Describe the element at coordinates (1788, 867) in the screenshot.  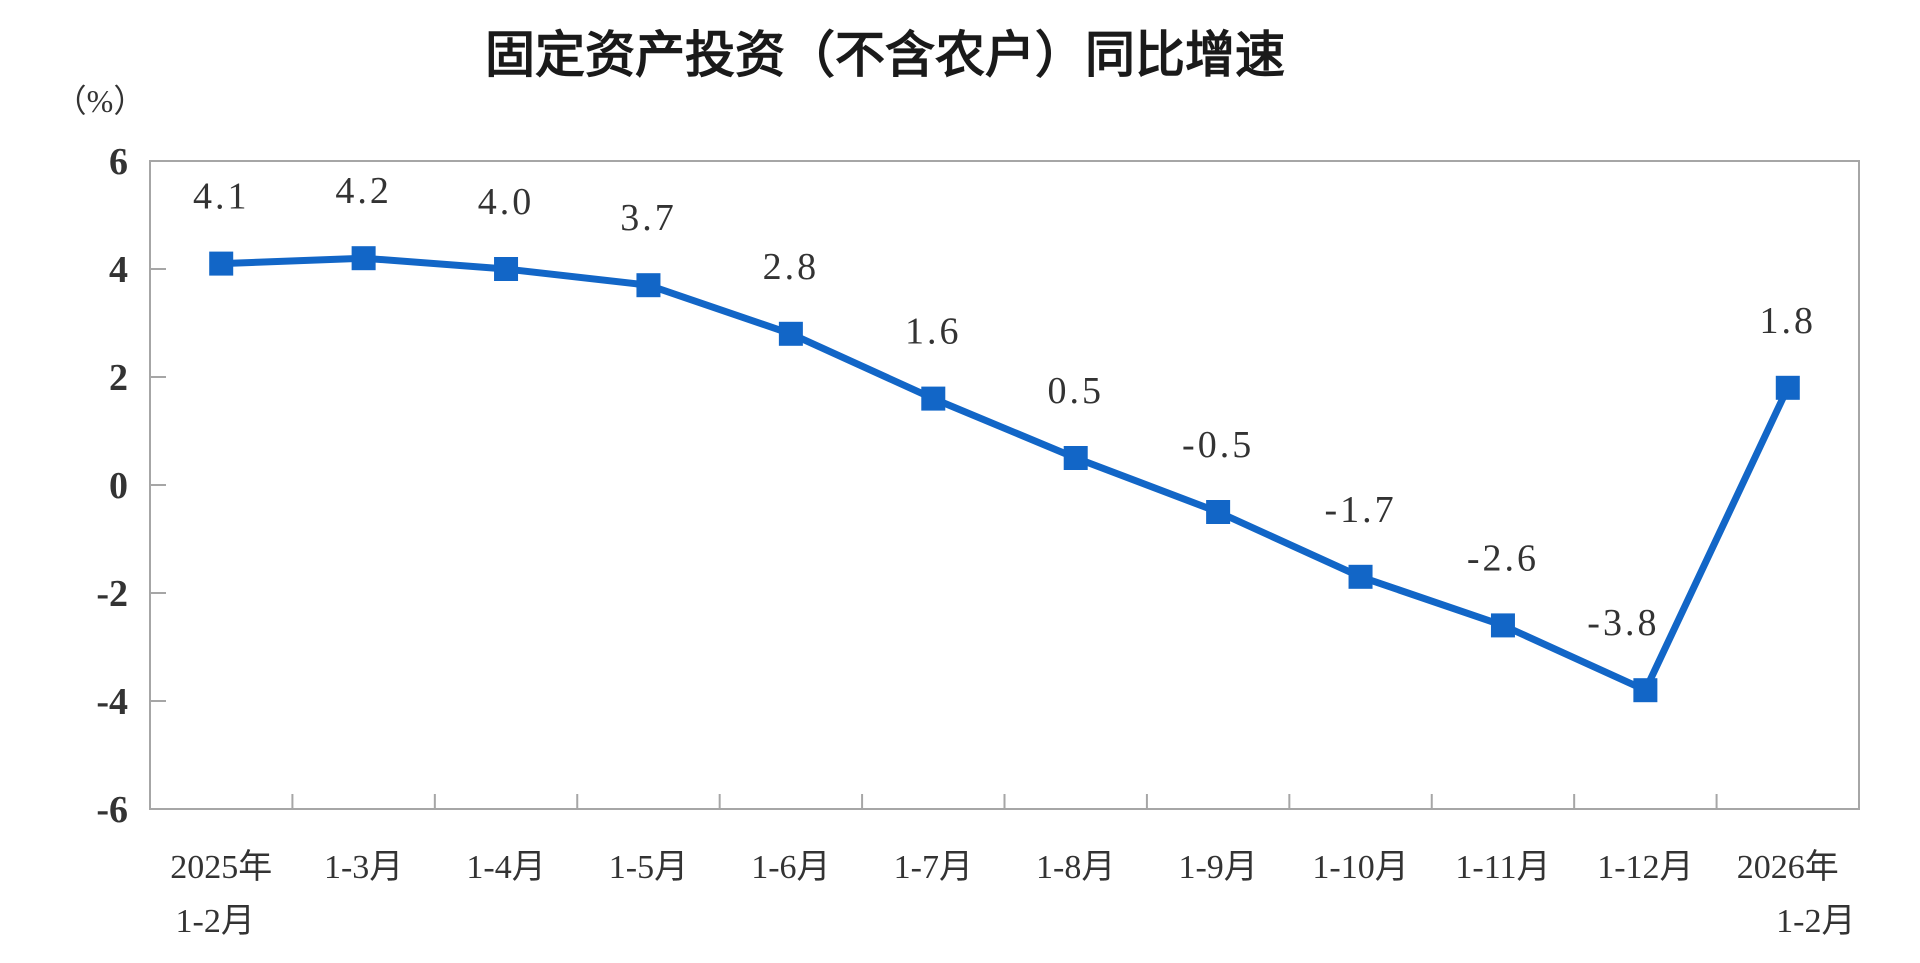
I see `x-tick-label: 2026年` at that location.